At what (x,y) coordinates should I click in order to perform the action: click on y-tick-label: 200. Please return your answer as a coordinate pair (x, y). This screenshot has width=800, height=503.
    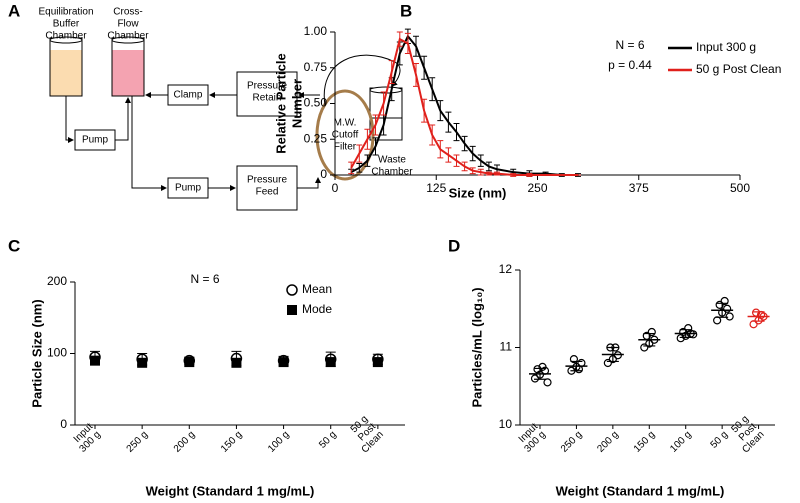
    Looking at the image, I should click on (57, 281).